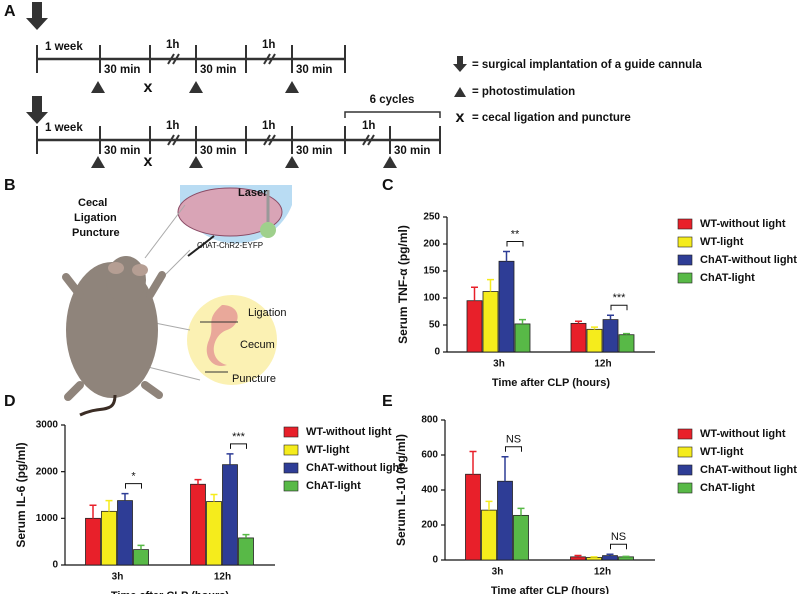  Describe the element at coordinates (21, 494) in the screenshot. I see `y-axis-label: Serum IL-6 (pg/ml)` at that location.